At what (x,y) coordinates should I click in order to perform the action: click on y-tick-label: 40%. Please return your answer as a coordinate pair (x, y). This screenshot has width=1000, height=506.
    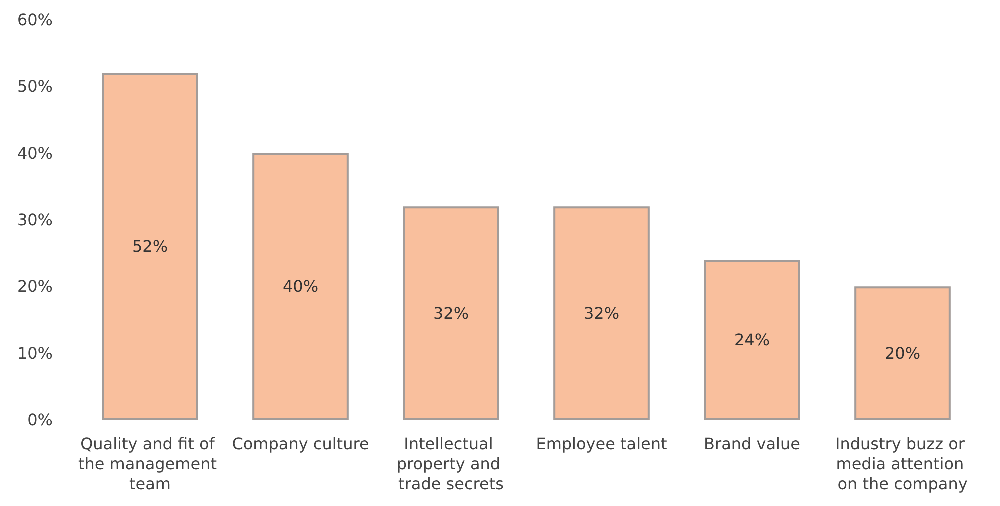
    Looking at the image, I should click on (35, 153).